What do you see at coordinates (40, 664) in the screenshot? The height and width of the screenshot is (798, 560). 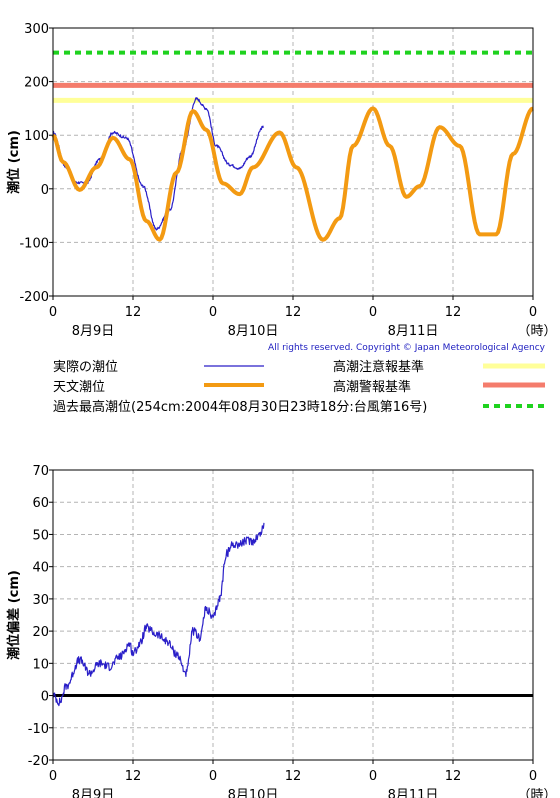 I see `y-tick-label: 10` at bounding box center [40, 664].